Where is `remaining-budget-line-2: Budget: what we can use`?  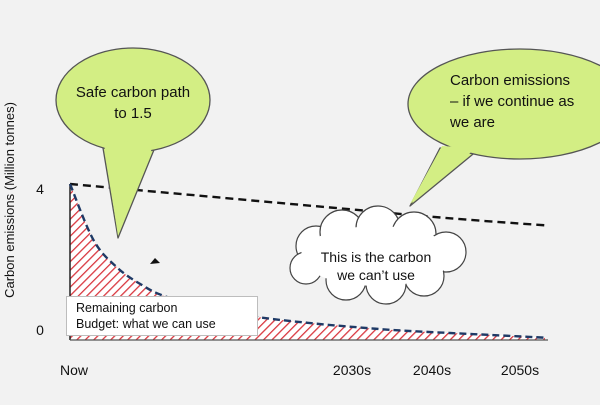
remaining-budget-line-2: Budget: what we can use is located at coordinates (146, 324).